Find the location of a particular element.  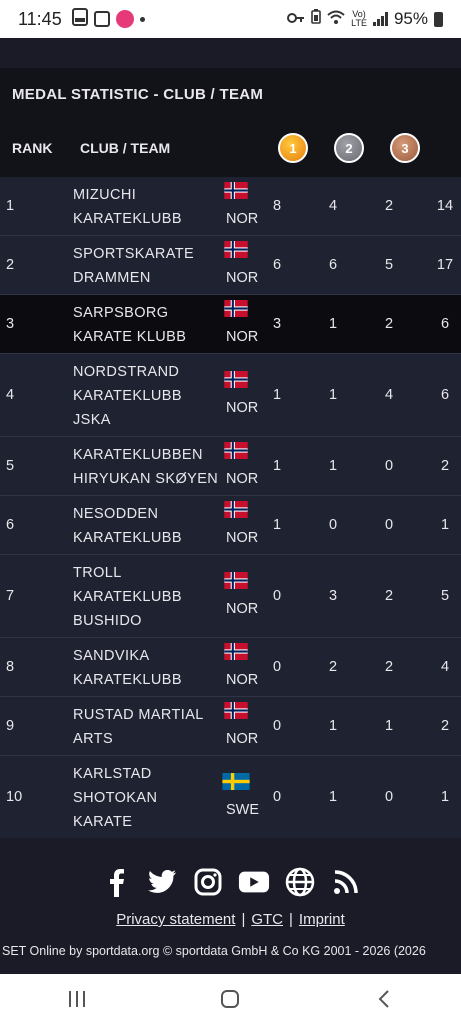

silver-medal-icon: 2 is located at coordinates (349, 148).